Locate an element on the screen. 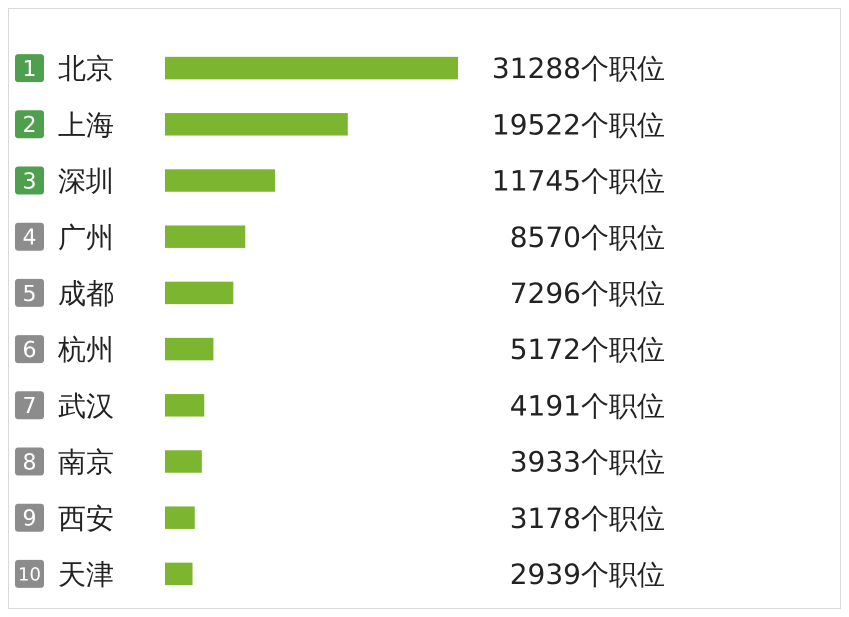  y-tick-label: 南京 is located at coordinates (86, 462).